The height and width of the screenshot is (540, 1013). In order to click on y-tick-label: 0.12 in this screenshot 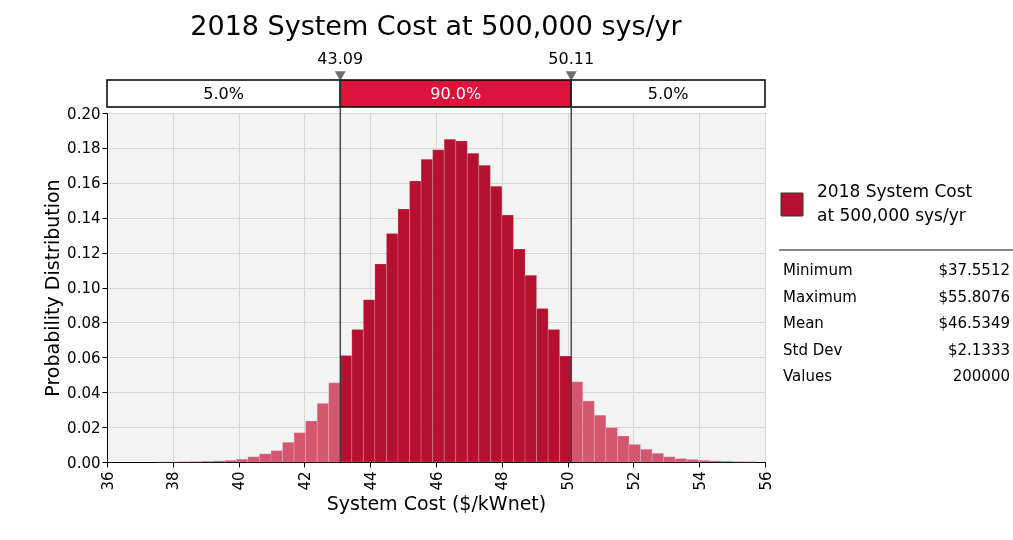, I will do `click(84, 253)`.